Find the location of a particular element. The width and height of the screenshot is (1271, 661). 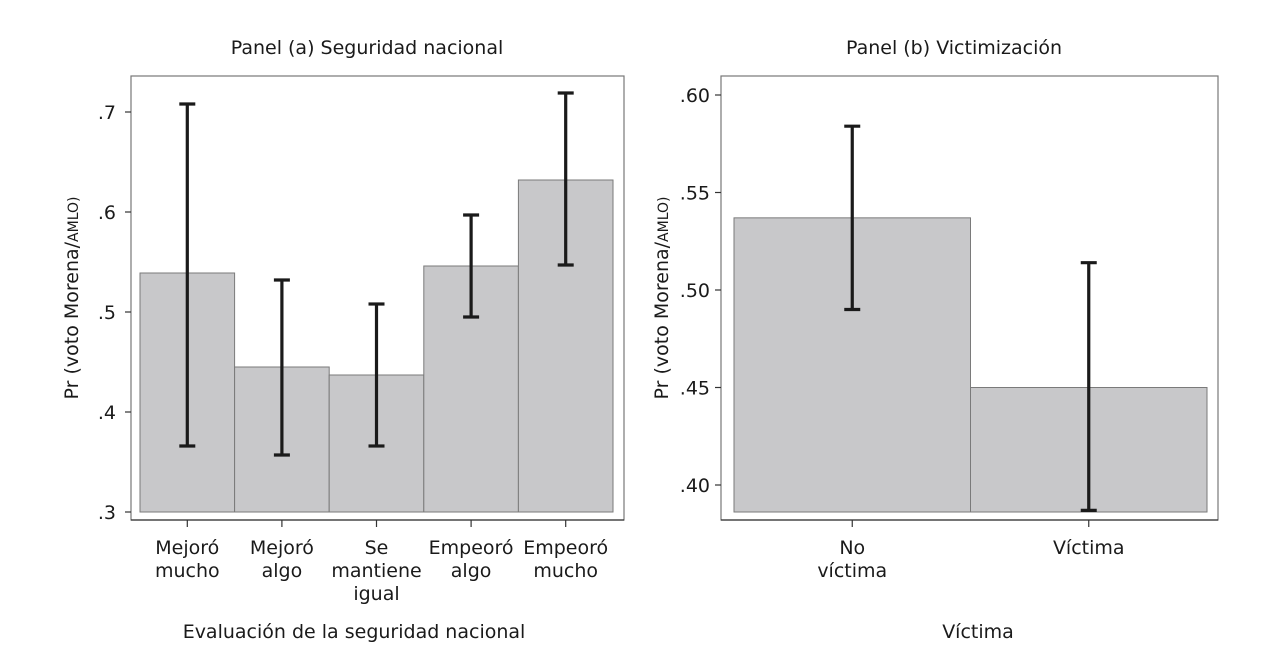

panel-b-x-ticks: No víctima Víctima is located at coordinates (971, 551).